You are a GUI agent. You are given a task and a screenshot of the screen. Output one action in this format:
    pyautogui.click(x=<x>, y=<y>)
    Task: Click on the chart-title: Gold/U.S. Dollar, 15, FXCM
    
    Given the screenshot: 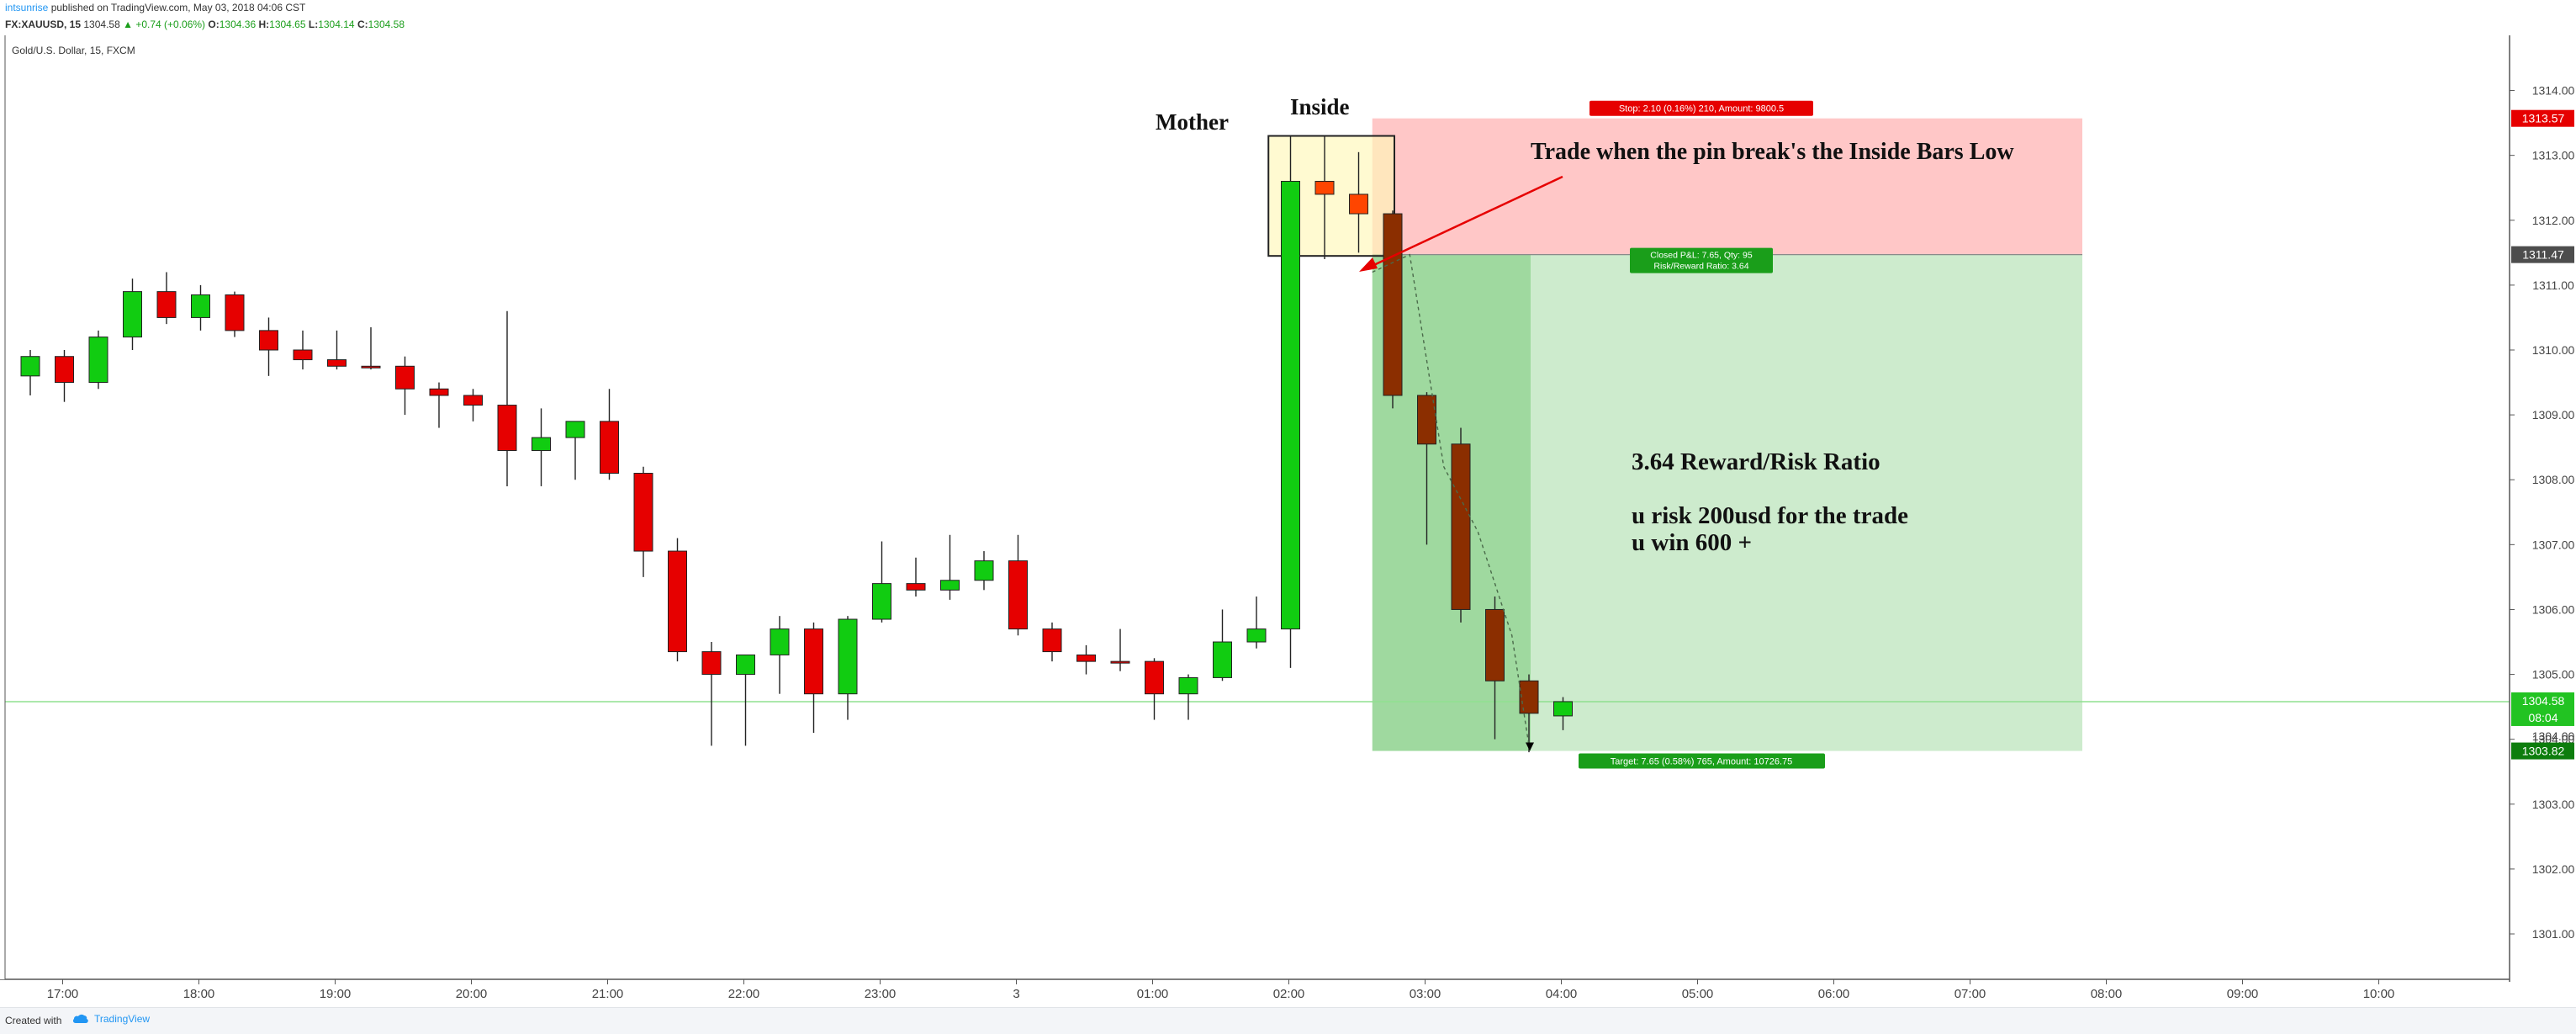 What is the action you would take?
    pyautogui.click(x=73, y=50)
    